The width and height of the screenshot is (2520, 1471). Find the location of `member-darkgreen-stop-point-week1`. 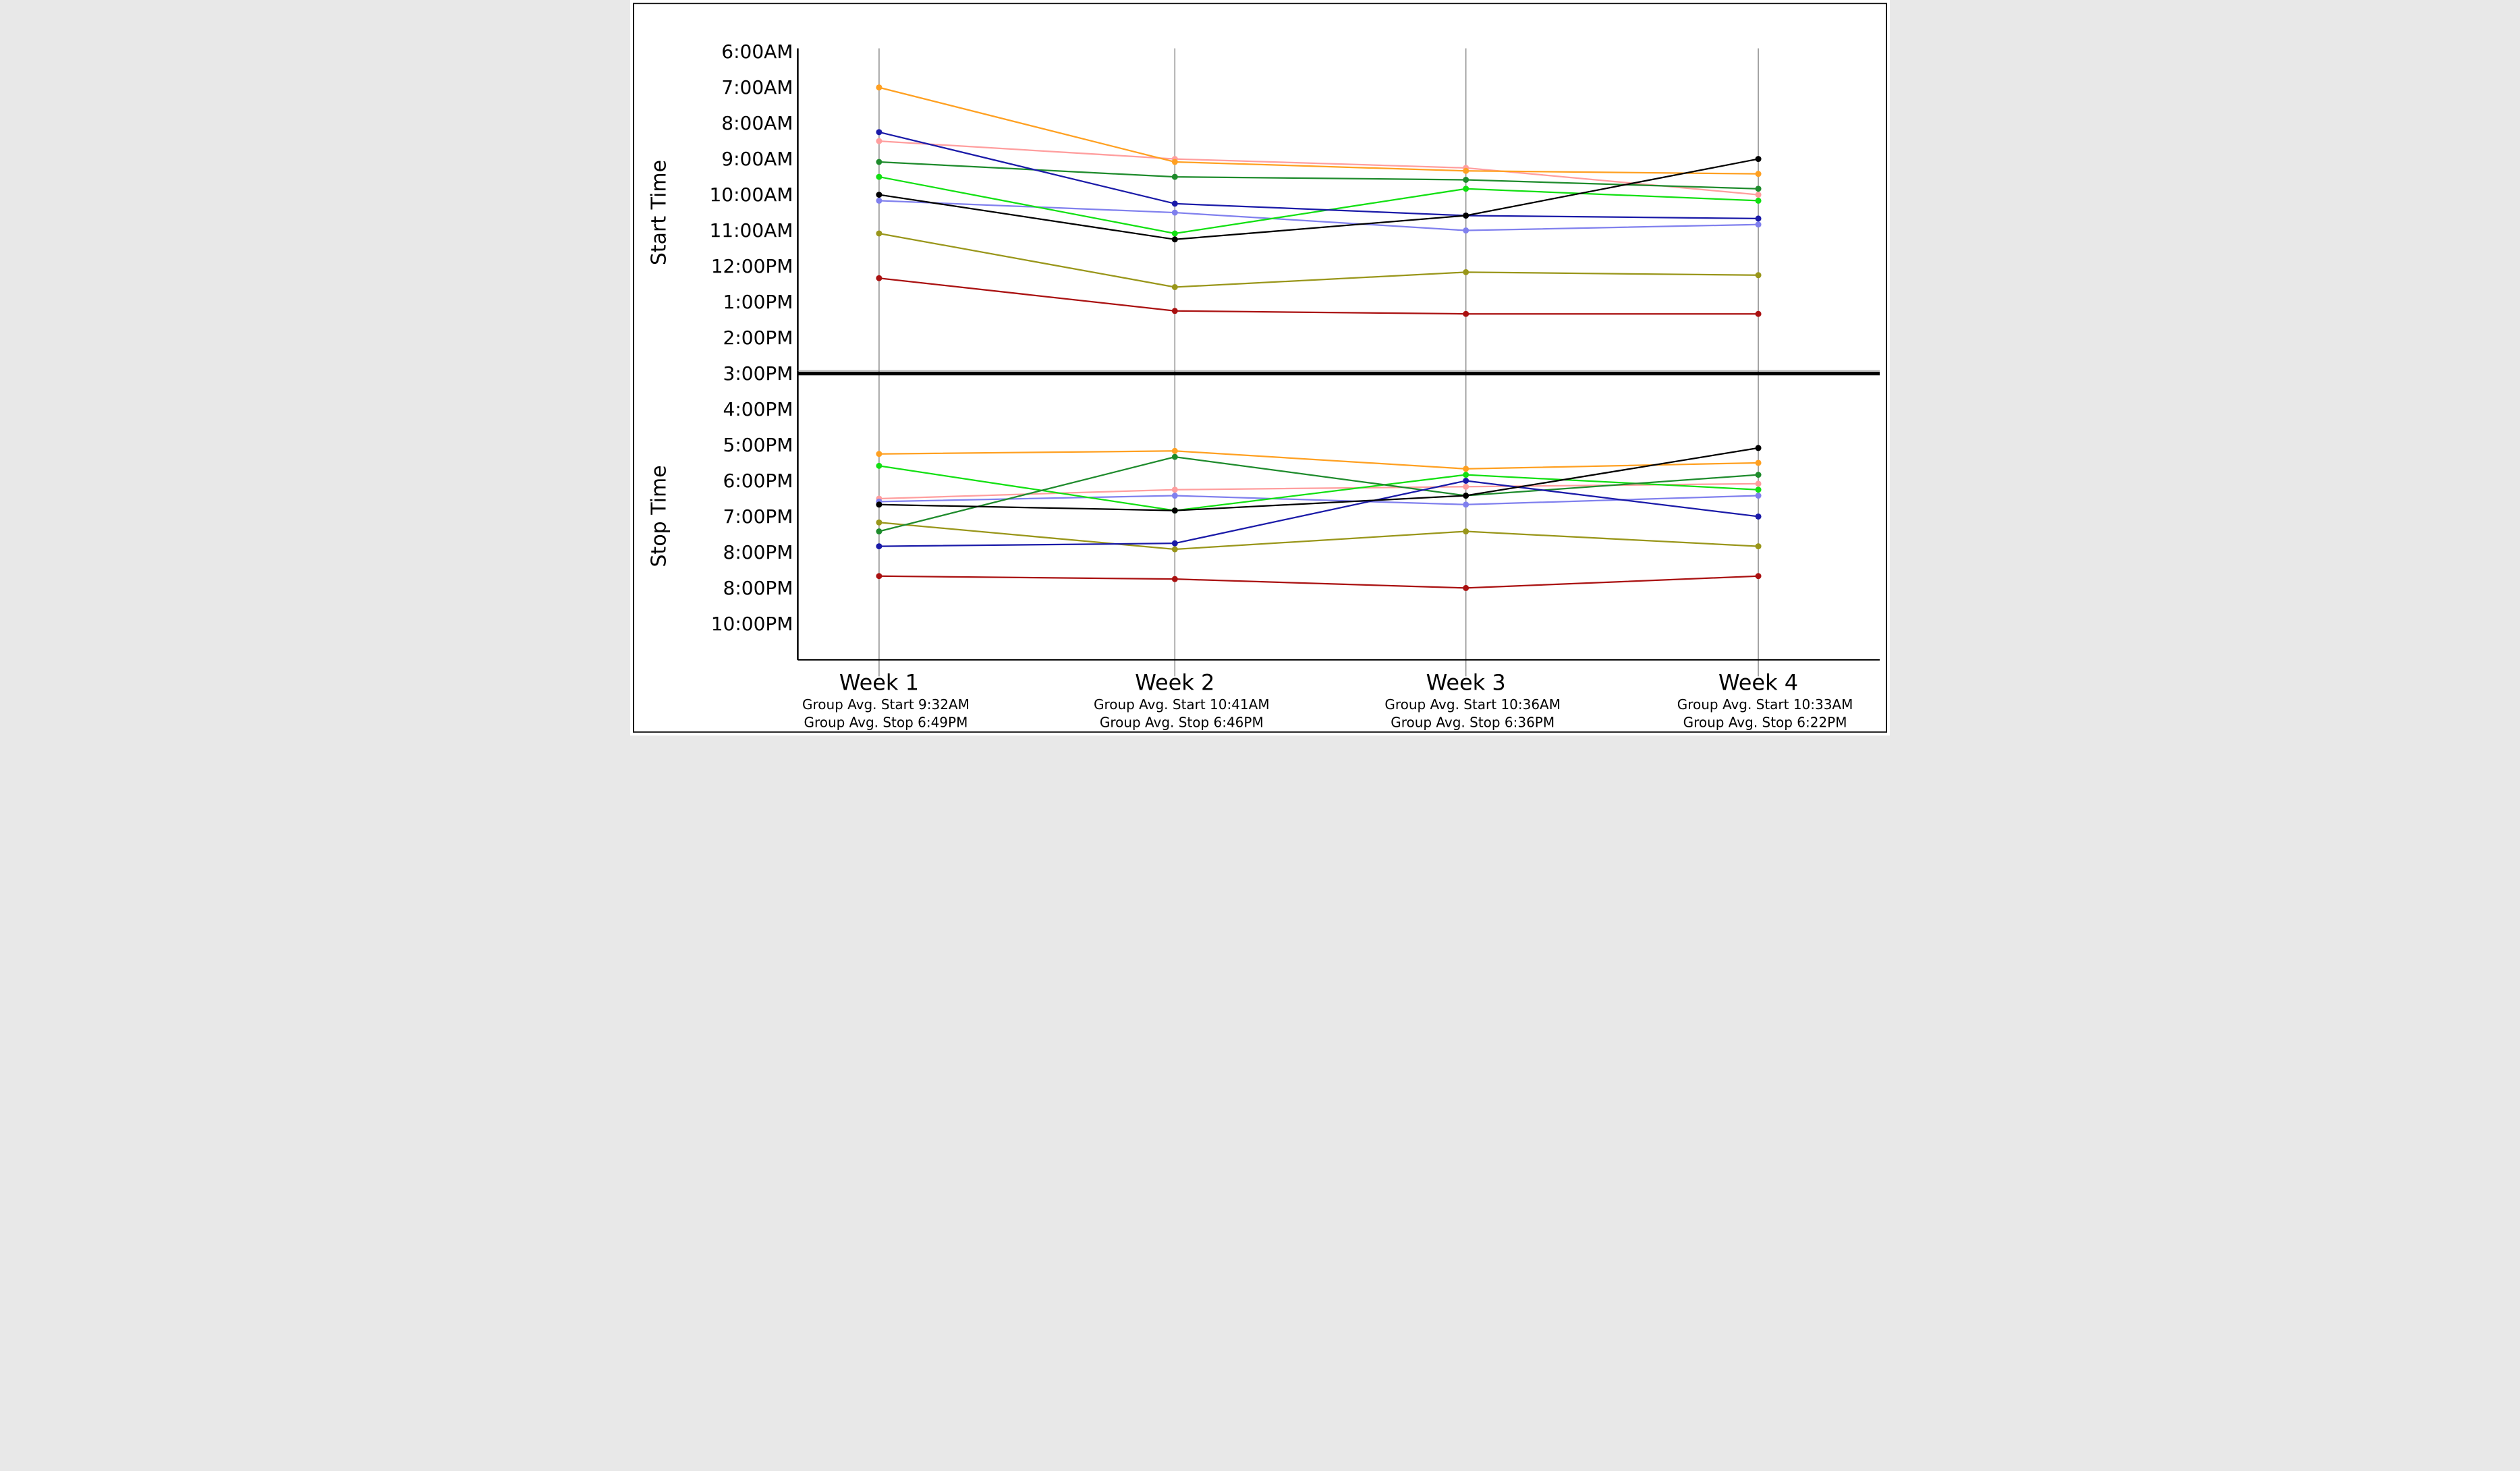

member-darkgreen-stop-point-week1 is located at coordinates (879, 531).